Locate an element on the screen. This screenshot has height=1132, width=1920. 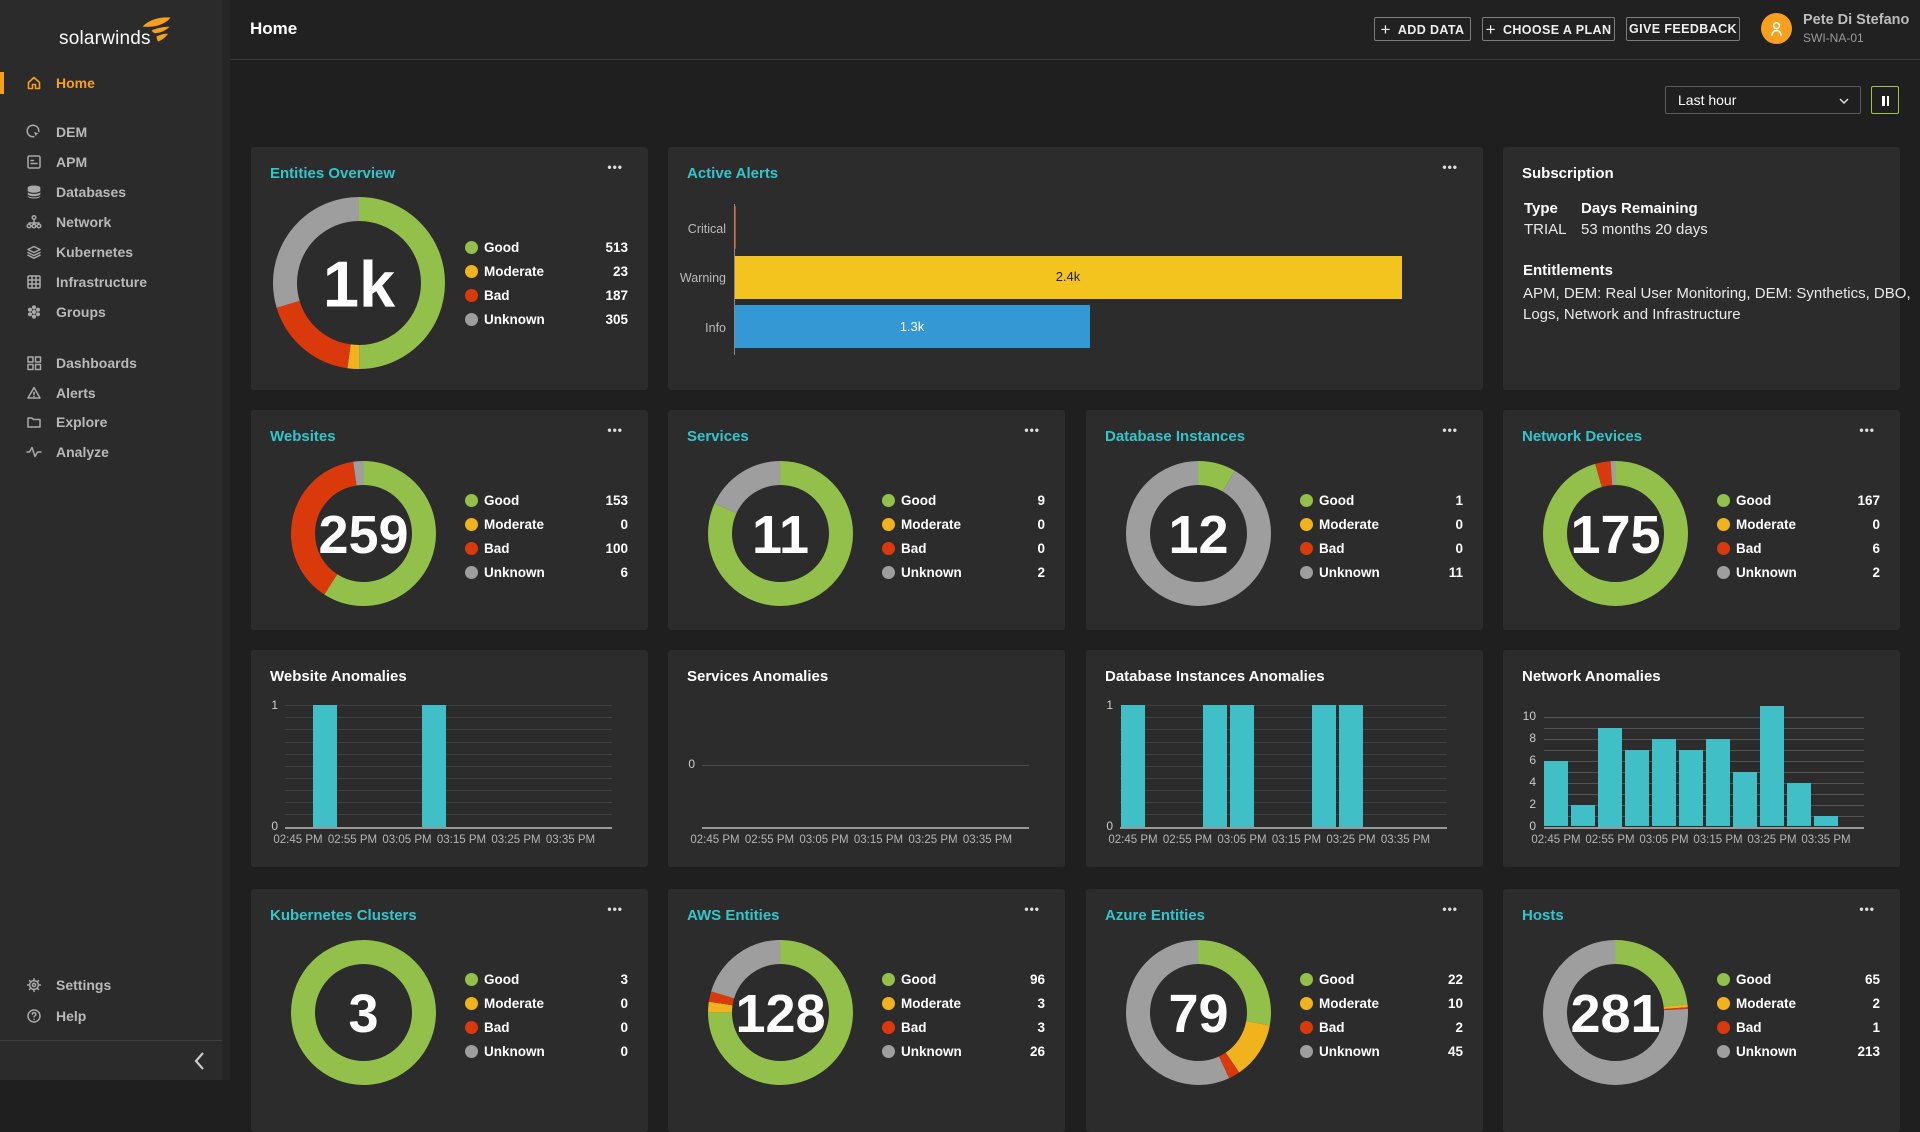
svg-text: 175 is located at coordinates (1615, 535).